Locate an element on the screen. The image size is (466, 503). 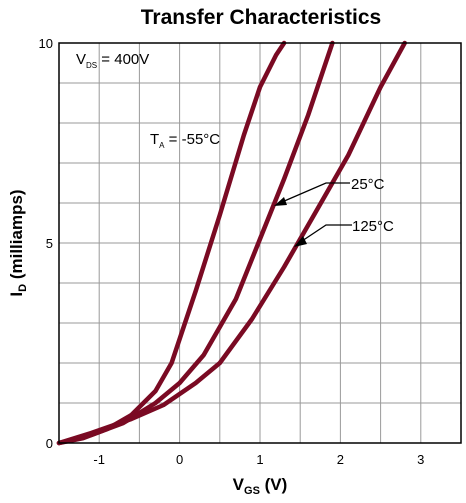
series-arrow-125c is located at coordinates (326, 233).